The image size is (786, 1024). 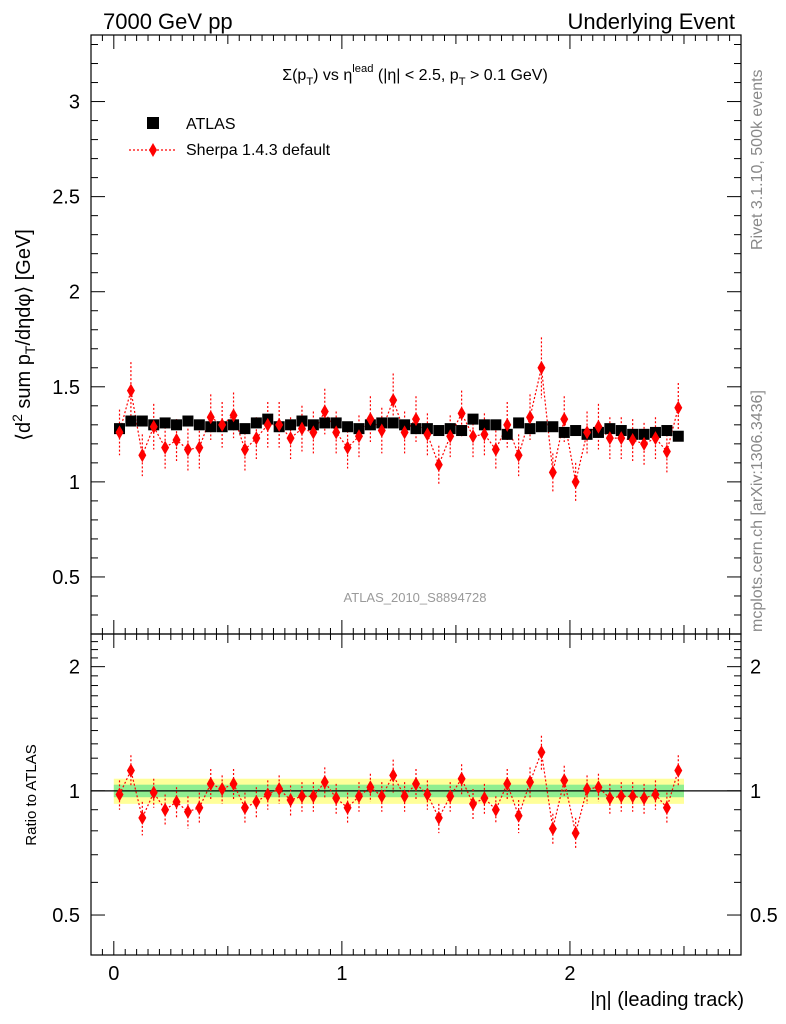 I want to click on rivet-label: Rivet 3.1.10, 500k events, so click(x=757, y=159).